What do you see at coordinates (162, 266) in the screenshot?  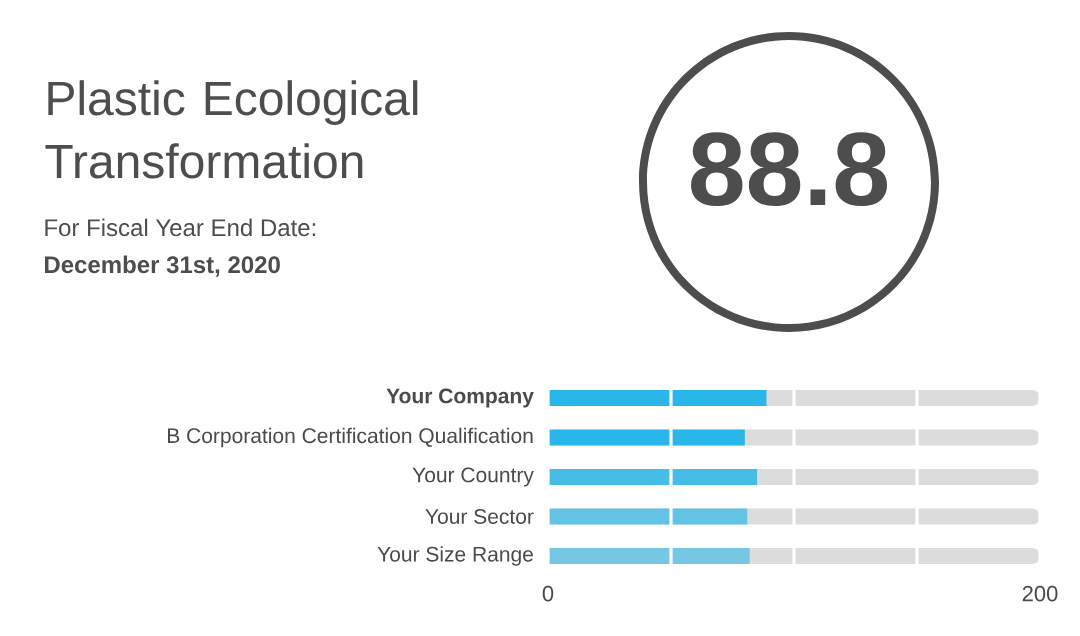 I see `text: December 31st, 2020` at bounding box center [162, 266].